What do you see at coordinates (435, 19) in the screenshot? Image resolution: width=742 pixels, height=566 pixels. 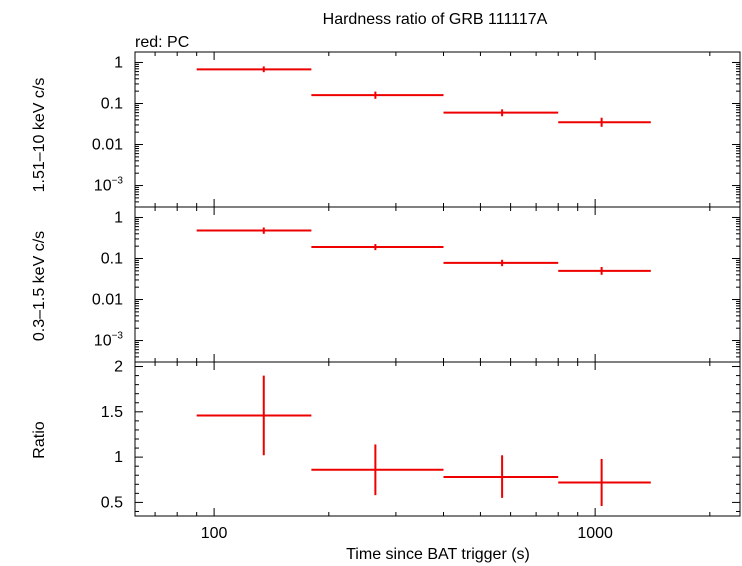 I see `chart-title: Hardness ratio of GRB 111117A` at bounding box center [435, 19].